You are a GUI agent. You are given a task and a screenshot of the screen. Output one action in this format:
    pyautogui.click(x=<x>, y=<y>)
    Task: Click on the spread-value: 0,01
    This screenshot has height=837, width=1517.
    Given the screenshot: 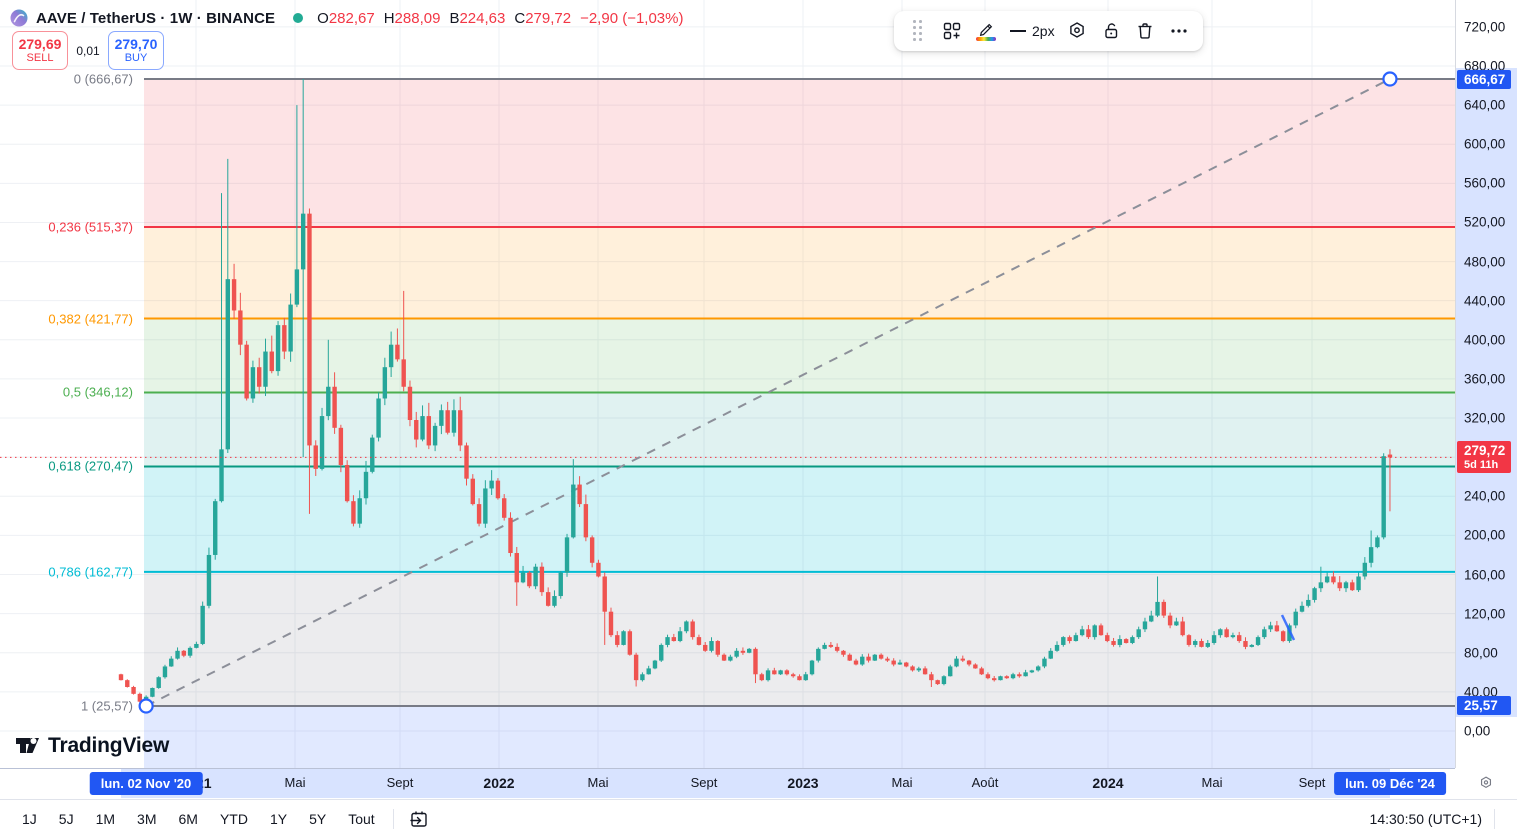 What is the action you would take?
    pyautogui.click(x=88, y=50)
    